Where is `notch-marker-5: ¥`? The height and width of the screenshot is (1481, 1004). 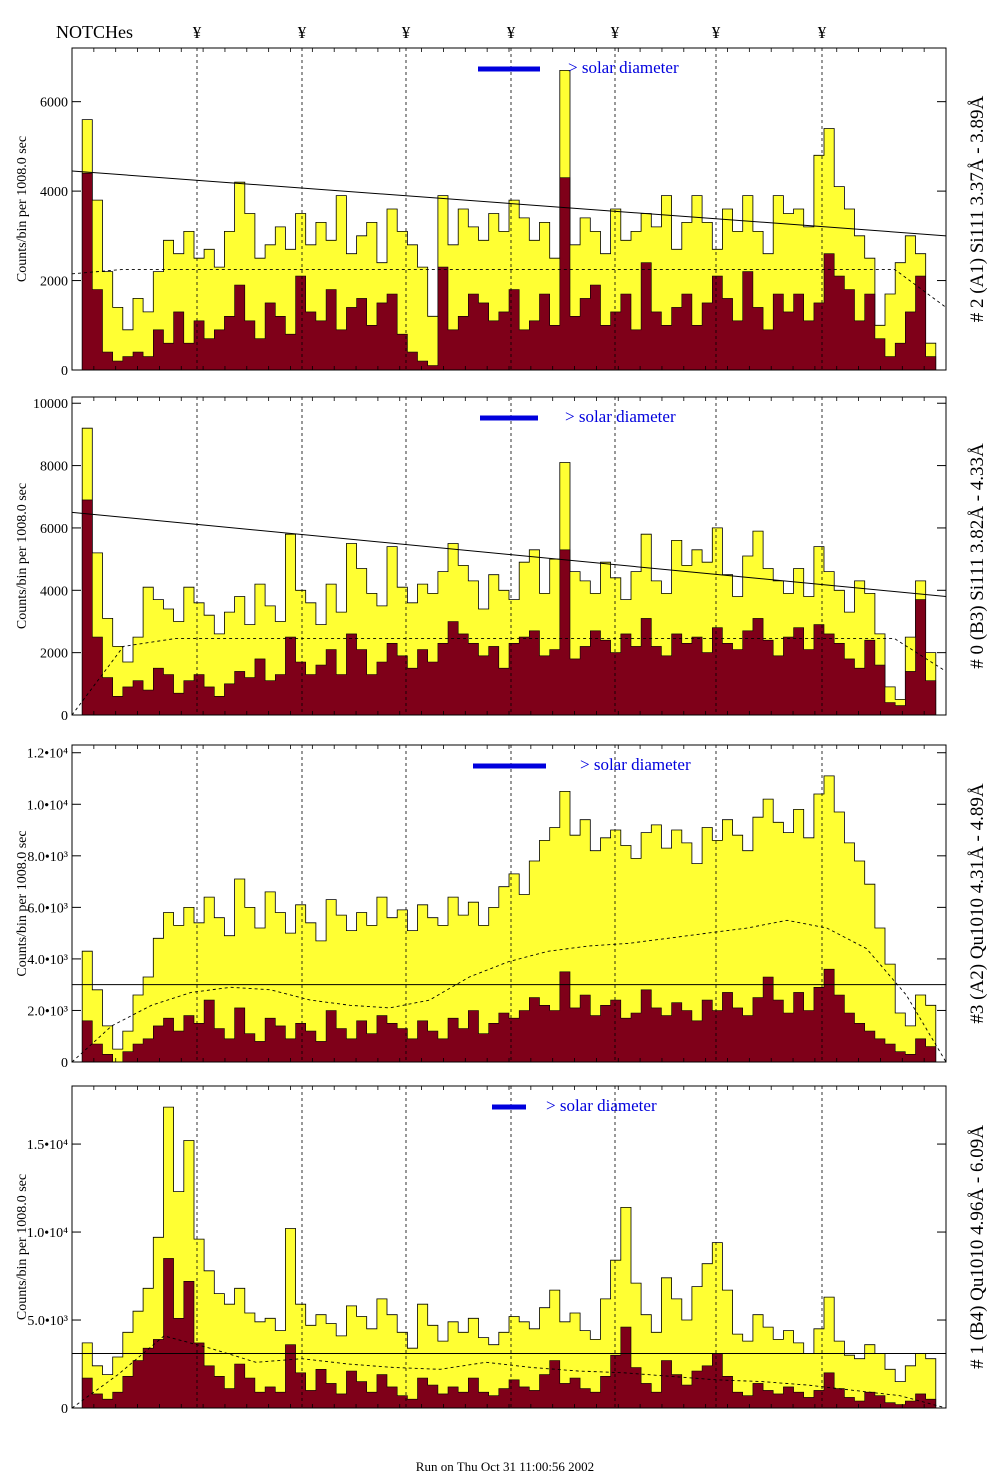
notch-marker-5: ¥ is located at coordinates (615, 32).